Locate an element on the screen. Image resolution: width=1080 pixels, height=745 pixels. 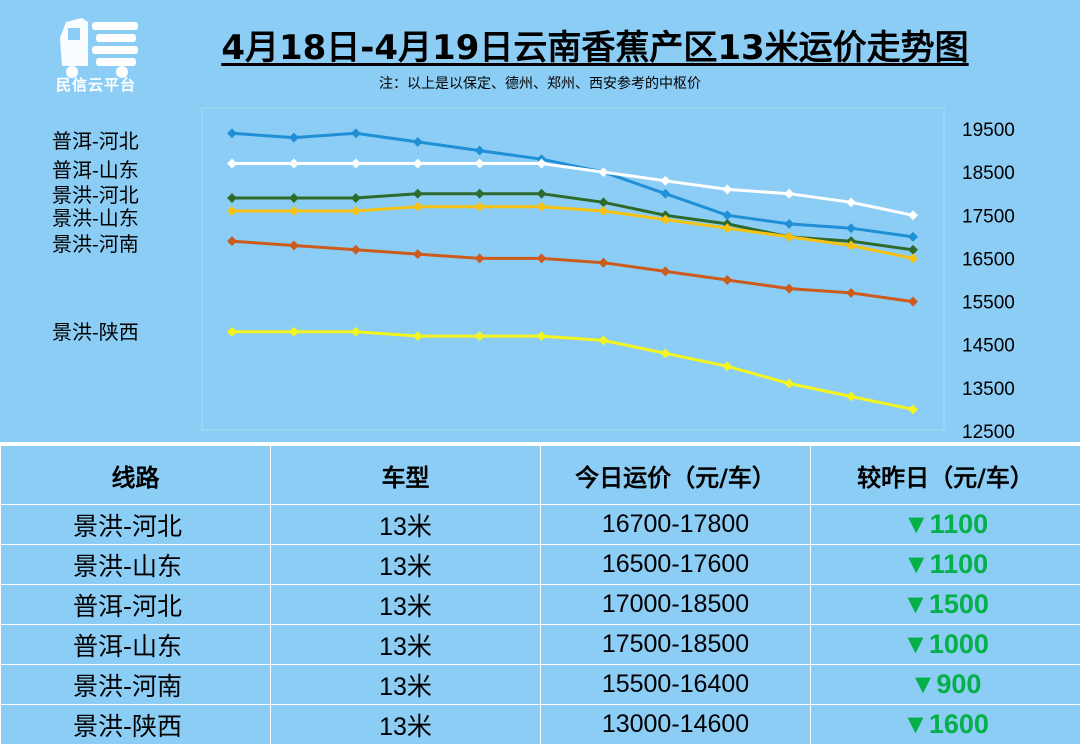
header-route: 线路 is located at coordinates (136, 475).